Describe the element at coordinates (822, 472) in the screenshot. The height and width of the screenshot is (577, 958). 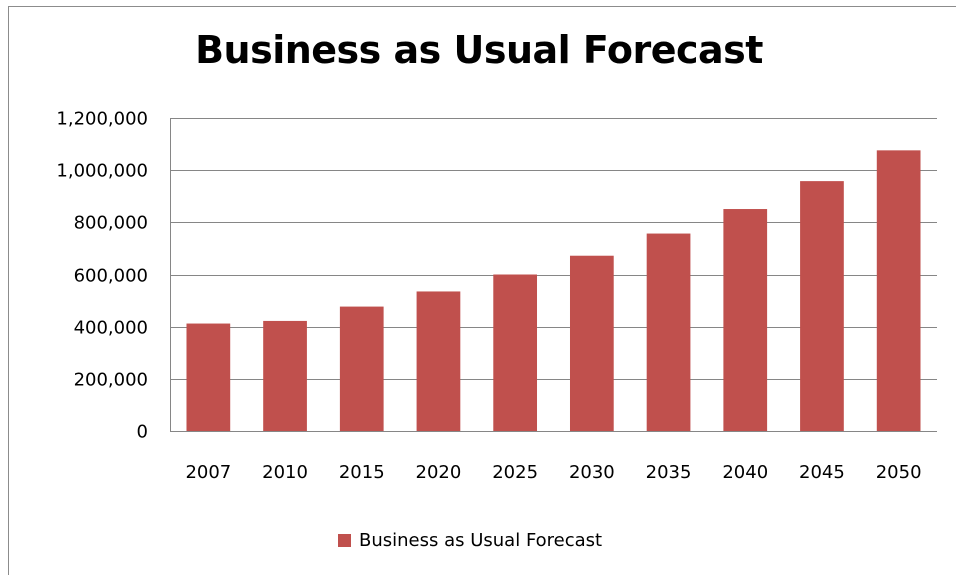
I see `x-tick-label: 2045` at that location.